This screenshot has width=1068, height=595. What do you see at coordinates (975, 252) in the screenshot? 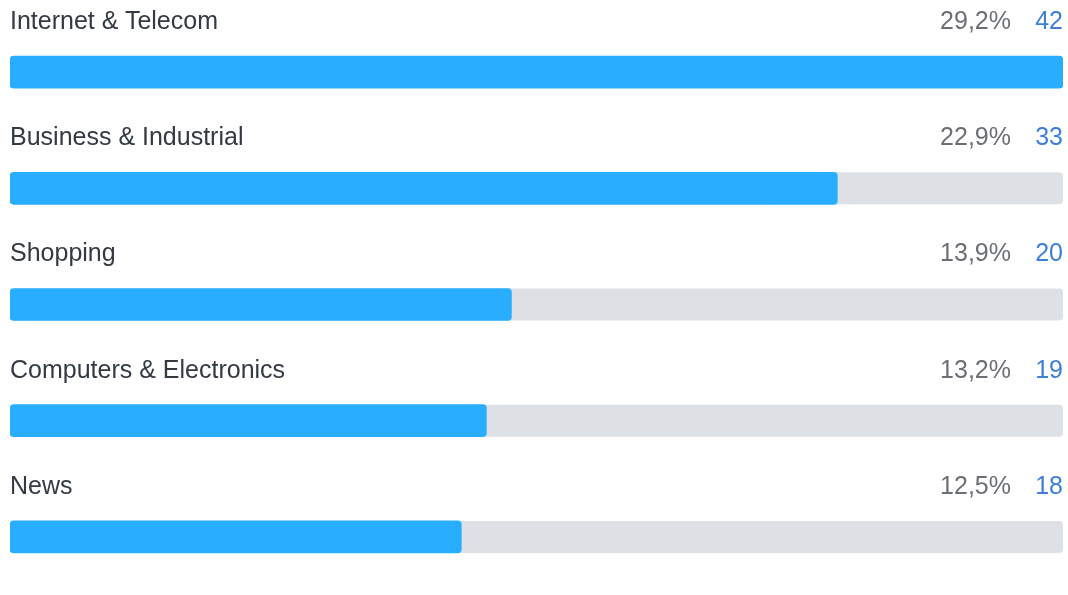
I see `annotation: 13,9%` at bounding box center [975, 252].